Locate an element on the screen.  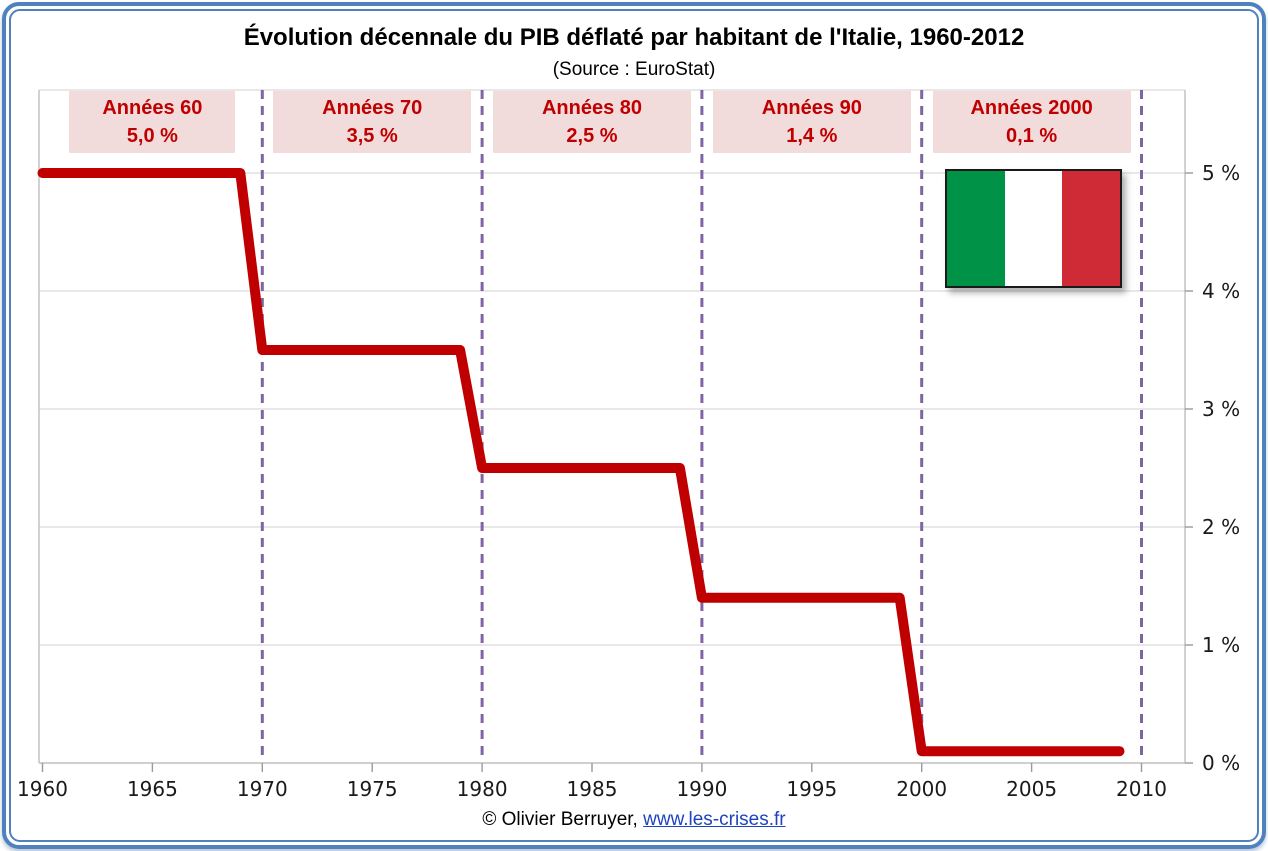
decade-average-value: 0,1 % is located at coordinates (1032, 136).